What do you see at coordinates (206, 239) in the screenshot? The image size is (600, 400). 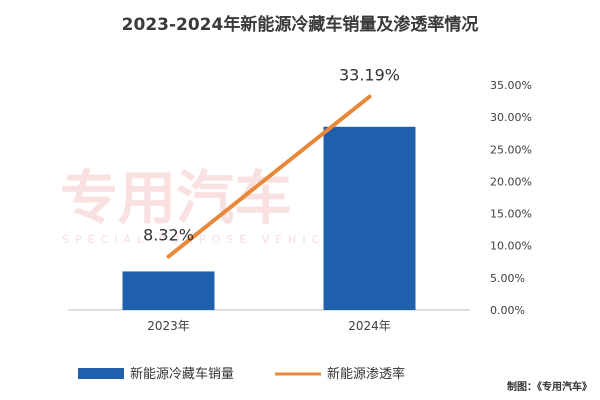 I see `watermark-subtext: SPECIAL PURPOSE VEHICLE` at bounding box center [206, 239].